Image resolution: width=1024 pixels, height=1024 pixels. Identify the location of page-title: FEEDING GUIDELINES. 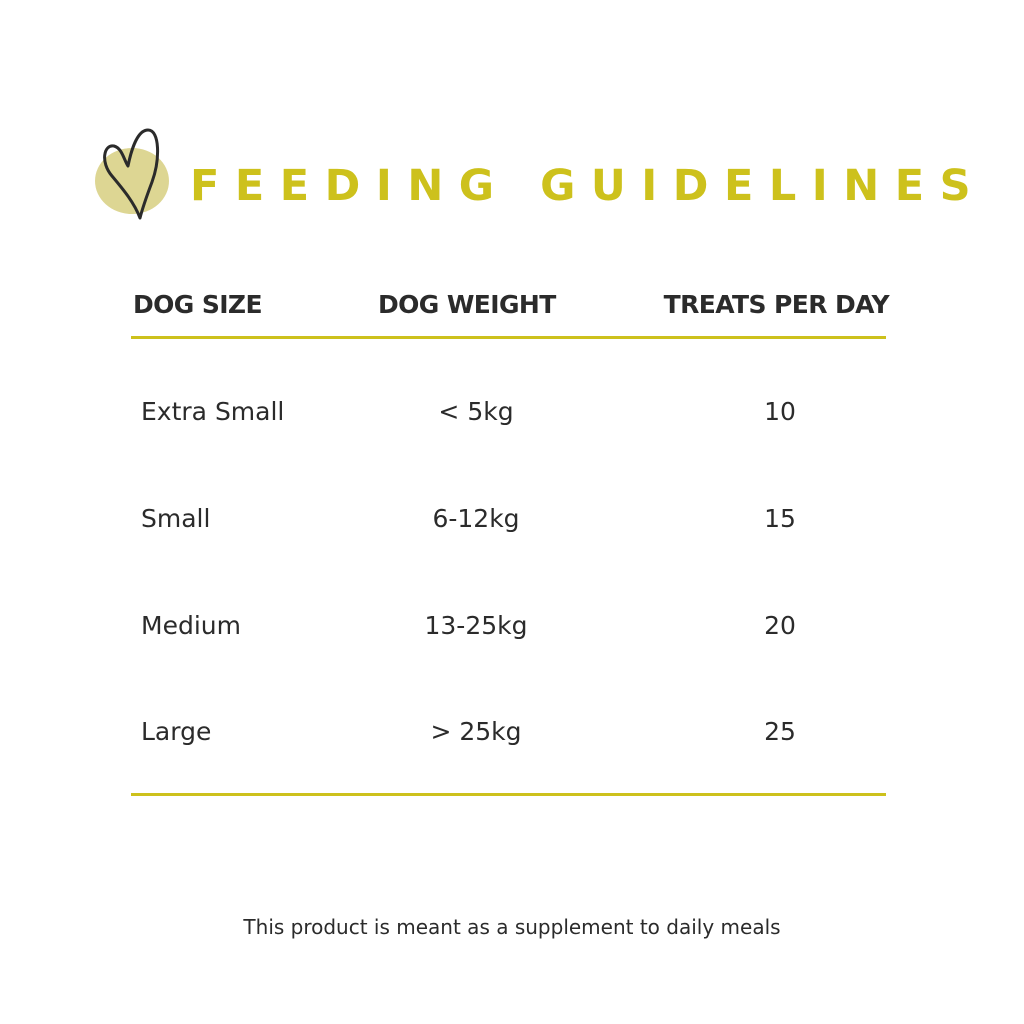
(588, 186).